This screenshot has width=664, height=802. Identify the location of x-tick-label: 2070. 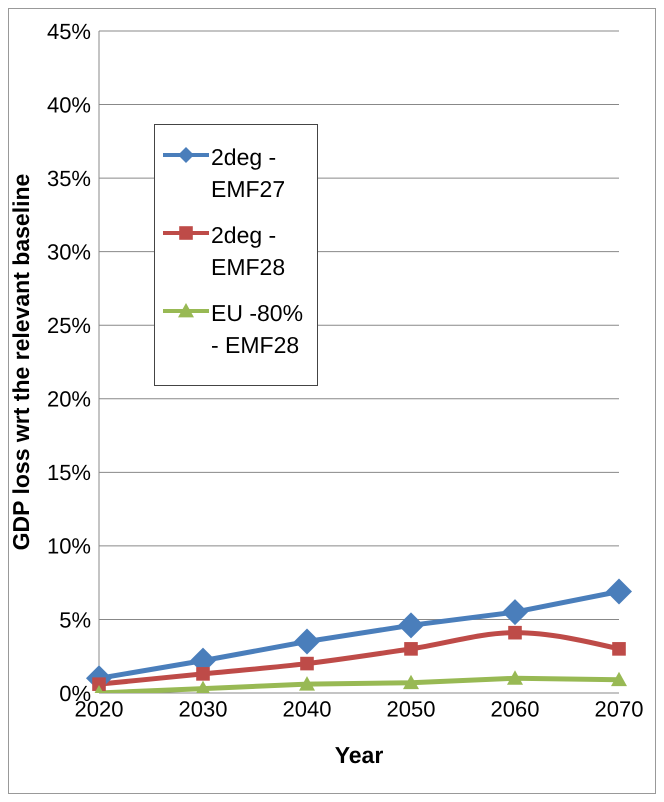
(619, 709).